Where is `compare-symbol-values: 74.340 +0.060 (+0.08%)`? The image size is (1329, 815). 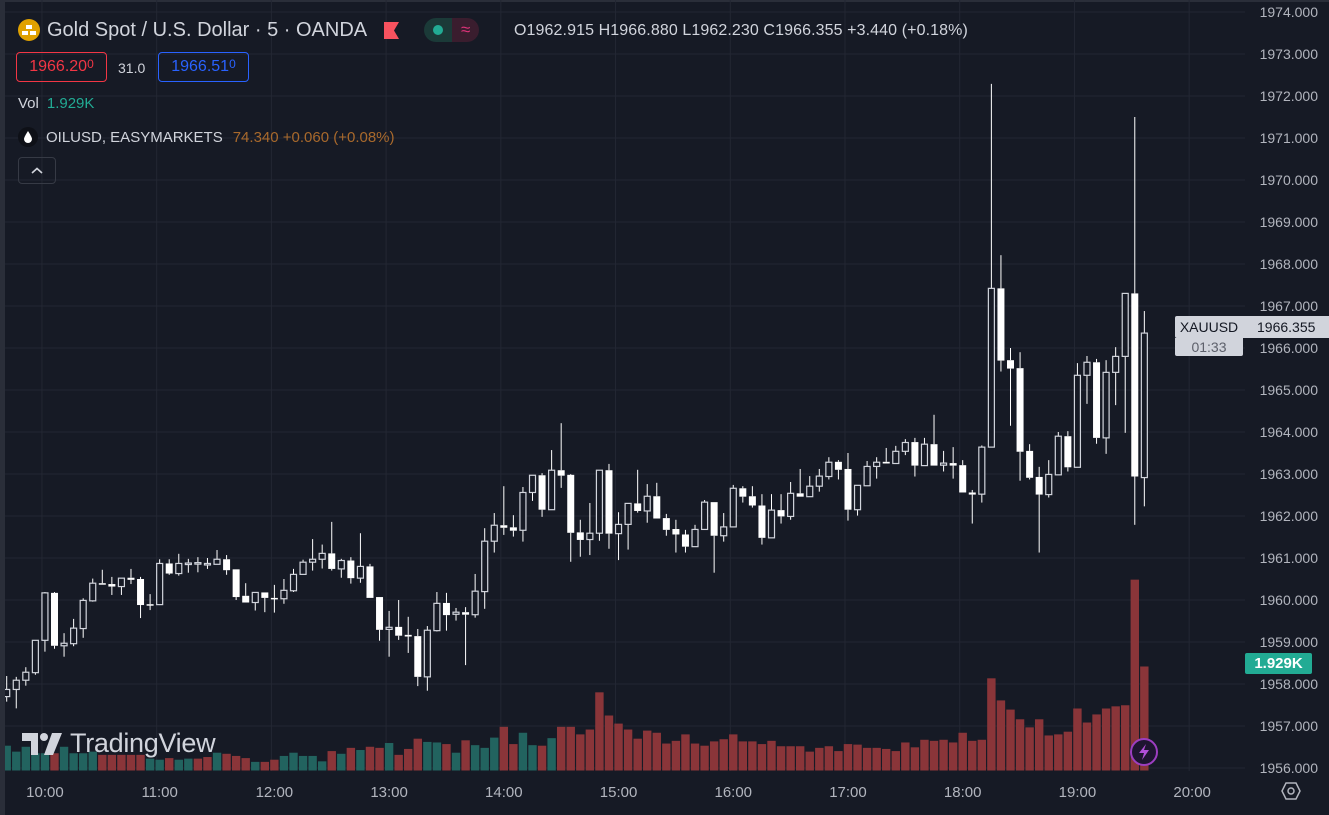 compare-symbol-values: 74.340 +0.060 (+0.08%) is located at coordinates (313, 137).